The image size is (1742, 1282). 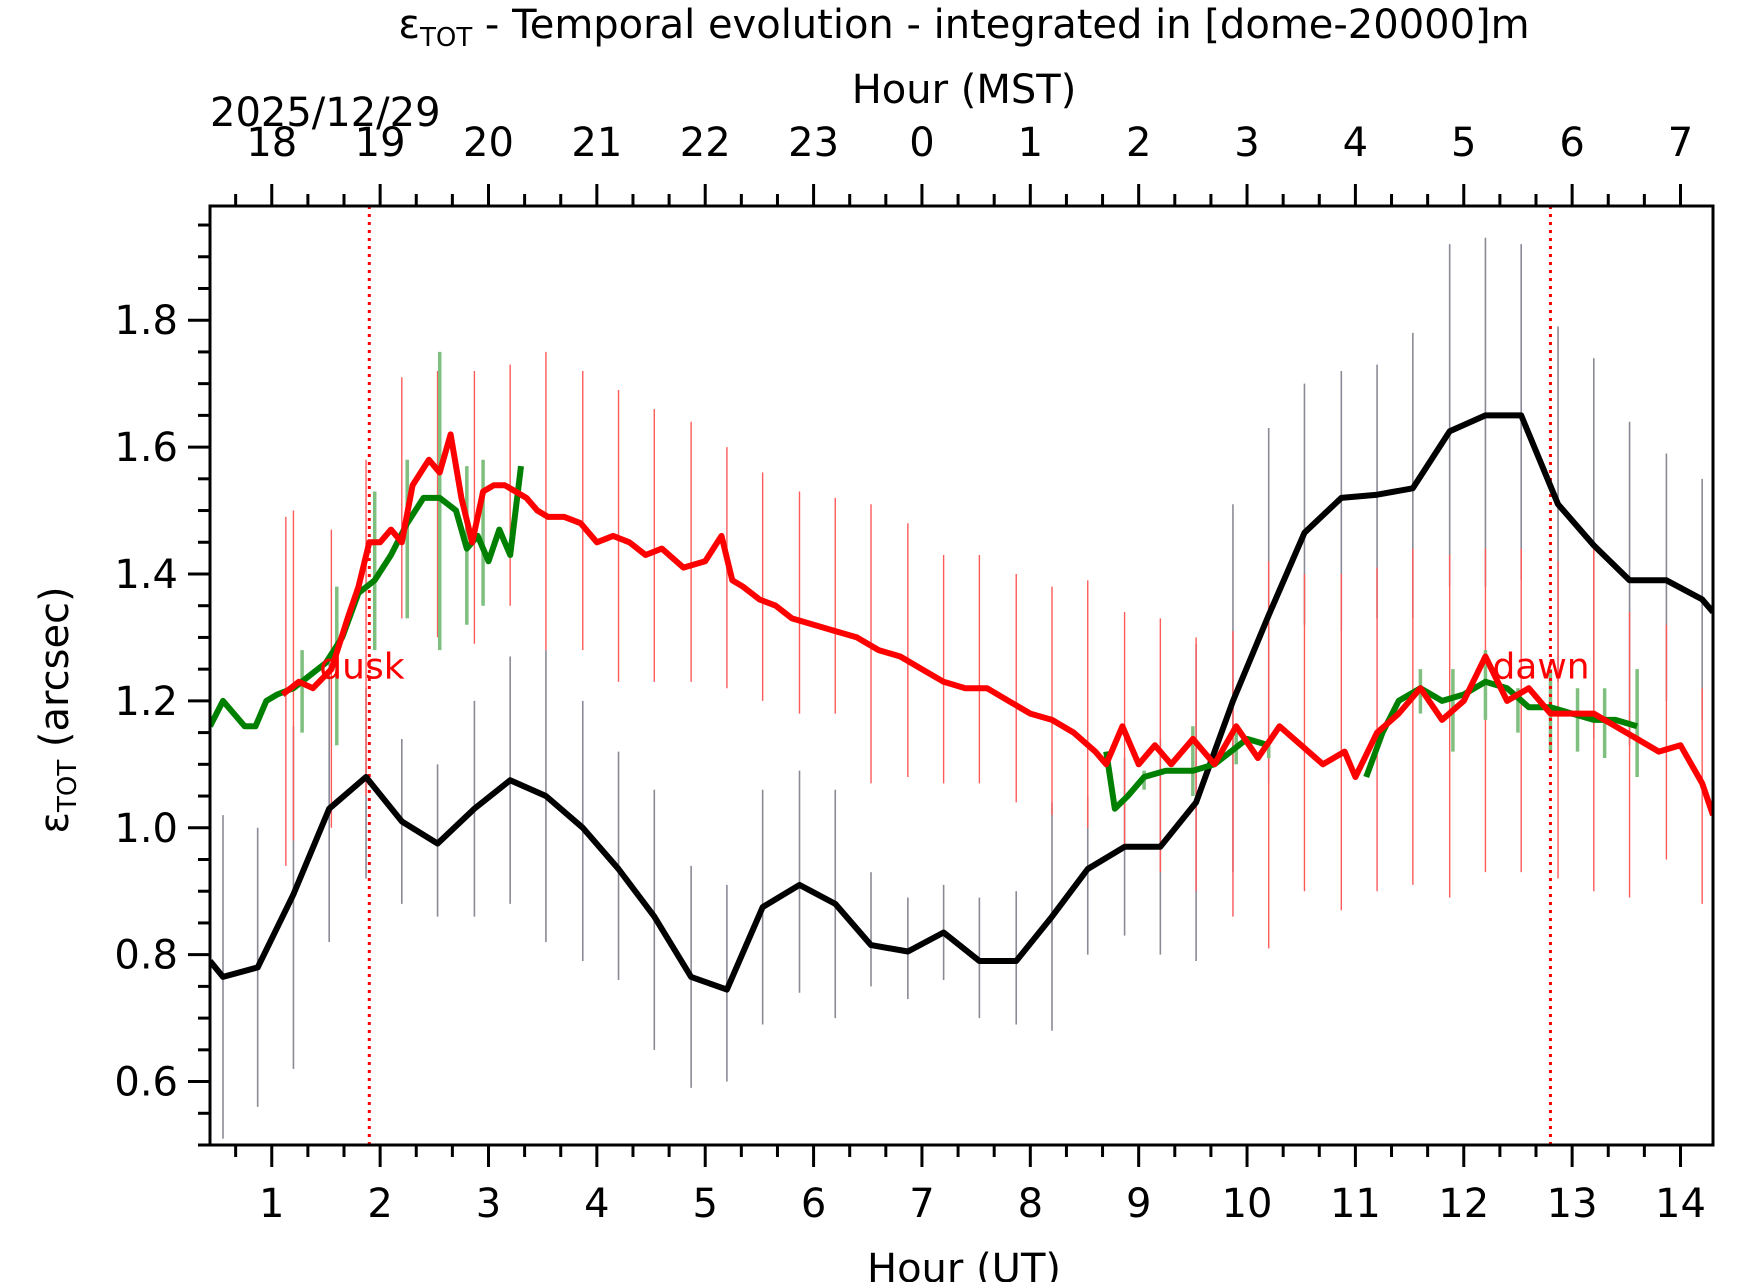 What do you see at coordinates (1138, 143) in the screenshot?
I see `top-tick-label: 2` at bounding box center [1138, 143].